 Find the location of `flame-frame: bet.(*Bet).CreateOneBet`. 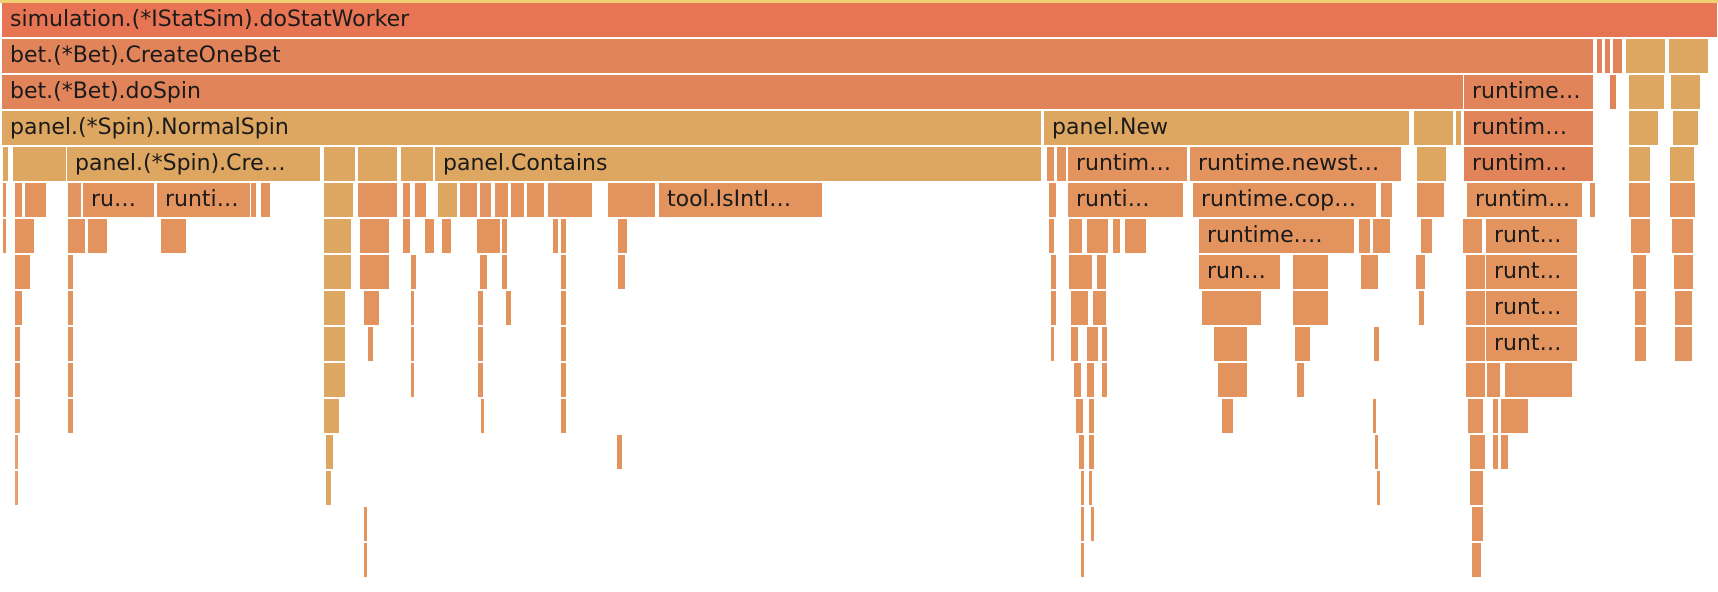

flame-frame: bet.(*Bet).CreateOneBet is located at coordinates (798, 56).